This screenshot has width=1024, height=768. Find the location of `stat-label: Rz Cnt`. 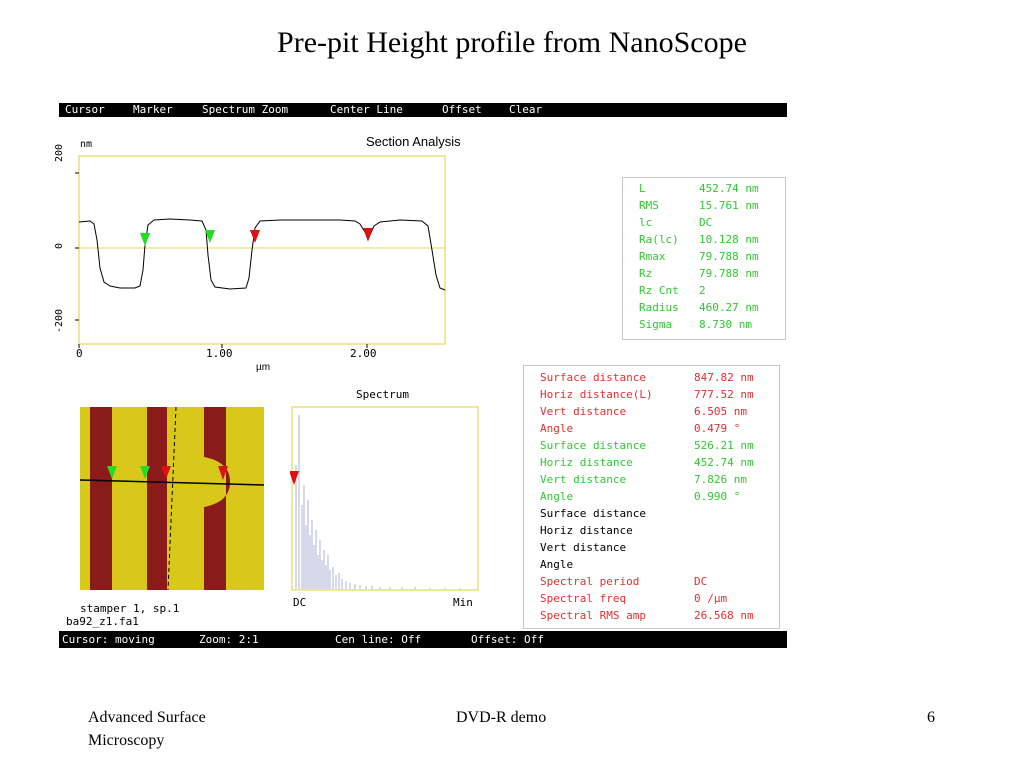

stat-label: Rz Cnt is located at coordinates (659, 290).